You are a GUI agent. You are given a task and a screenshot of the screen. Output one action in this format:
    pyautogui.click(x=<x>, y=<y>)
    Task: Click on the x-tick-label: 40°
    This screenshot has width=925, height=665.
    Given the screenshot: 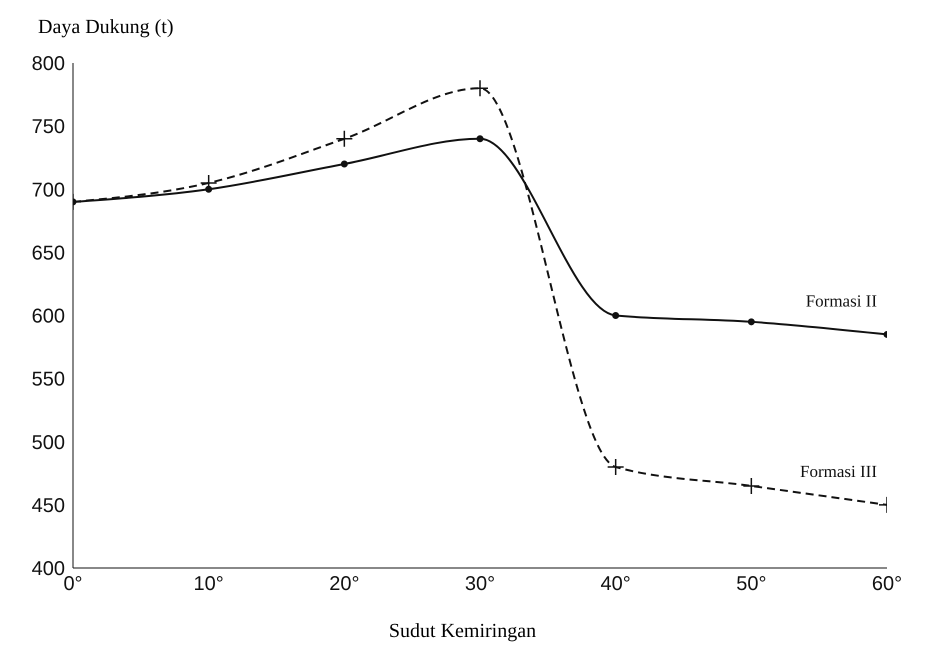 What is the action you would take?
    pyautogui.click(x=615, y=584)
    